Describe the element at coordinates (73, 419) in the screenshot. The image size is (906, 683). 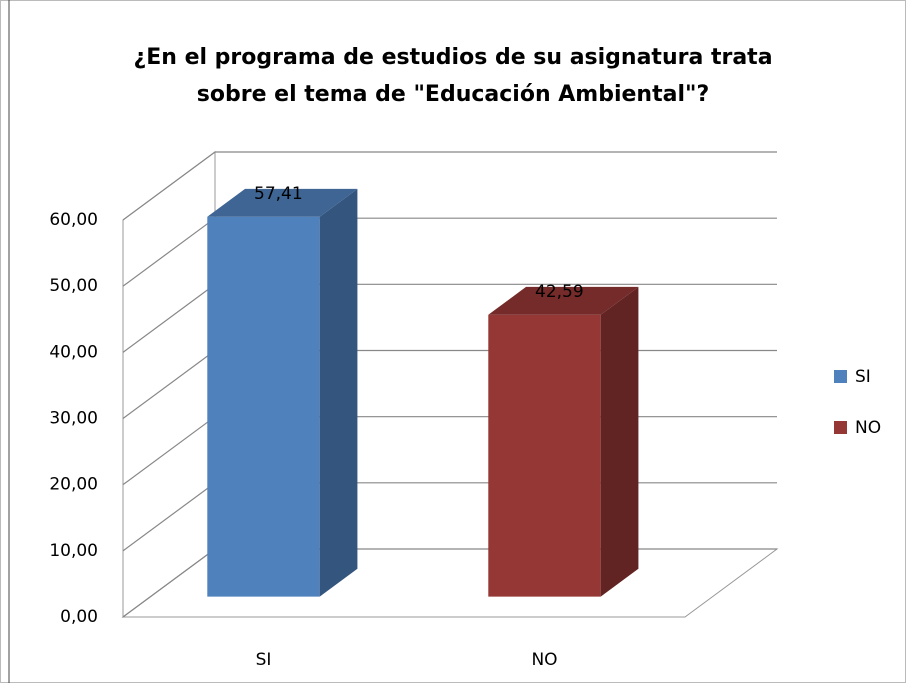
I see `y-tick-label: 30,00` at that location.